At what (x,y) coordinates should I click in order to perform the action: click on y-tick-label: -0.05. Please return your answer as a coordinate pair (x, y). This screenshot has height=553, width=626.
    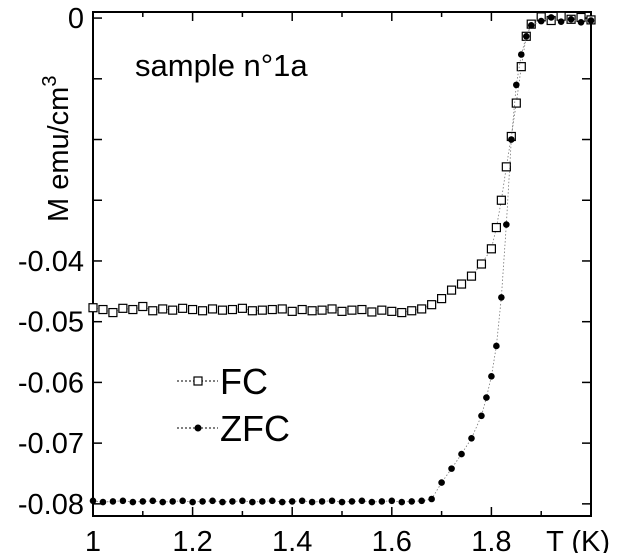
    Looking at the image, I should click on (51, 323).